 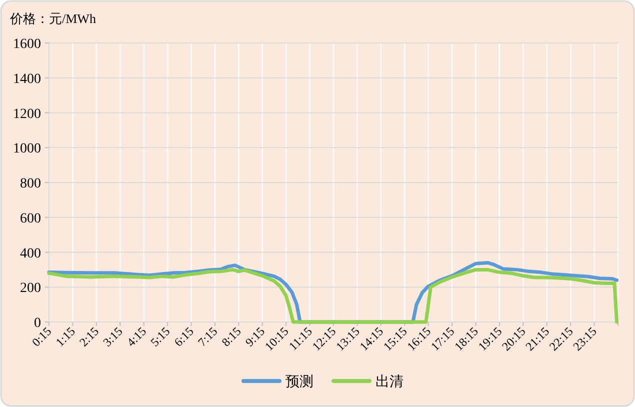 What do you see at coordinates (27, 79) in the screenshot?
I see `y-tick-label: 1400` at bounding box center [27, 79].